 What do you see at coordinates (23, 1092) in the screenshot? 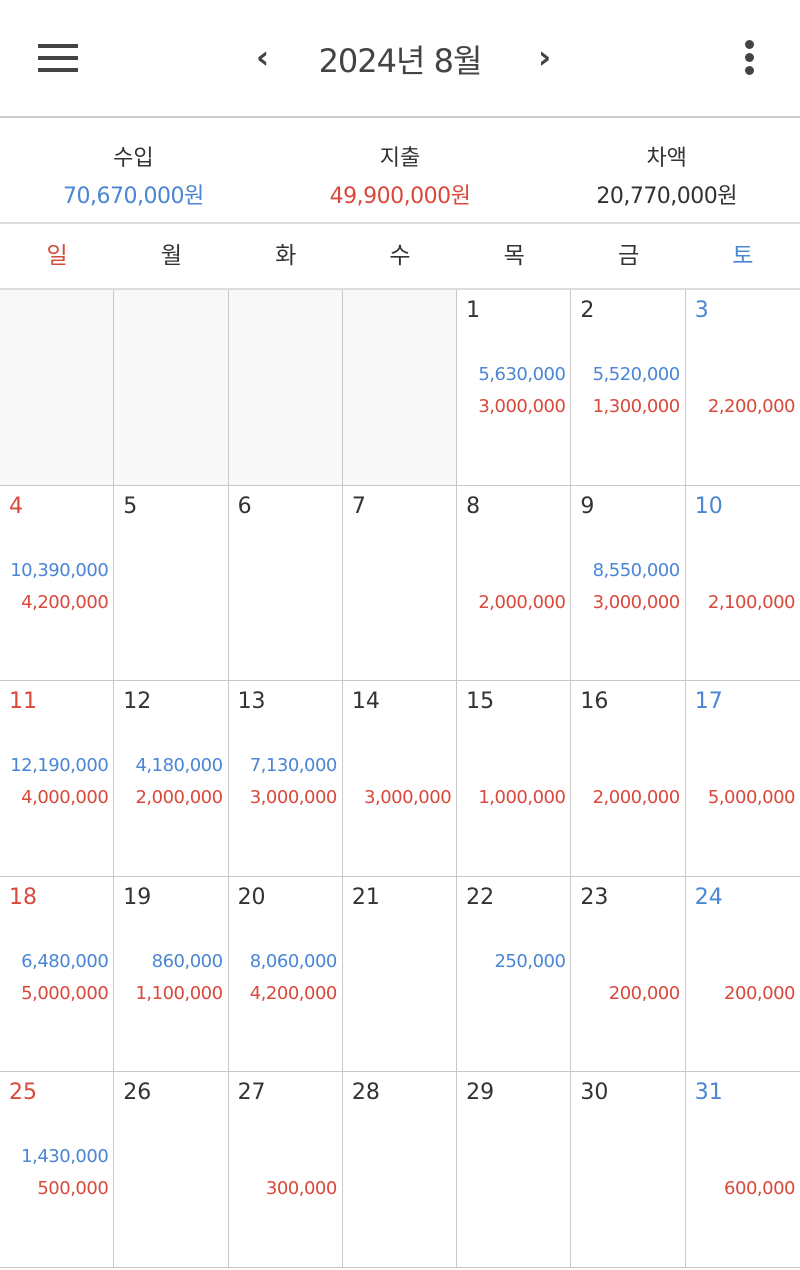
I see `day-number: 25` at bounding box center [23, 1092].